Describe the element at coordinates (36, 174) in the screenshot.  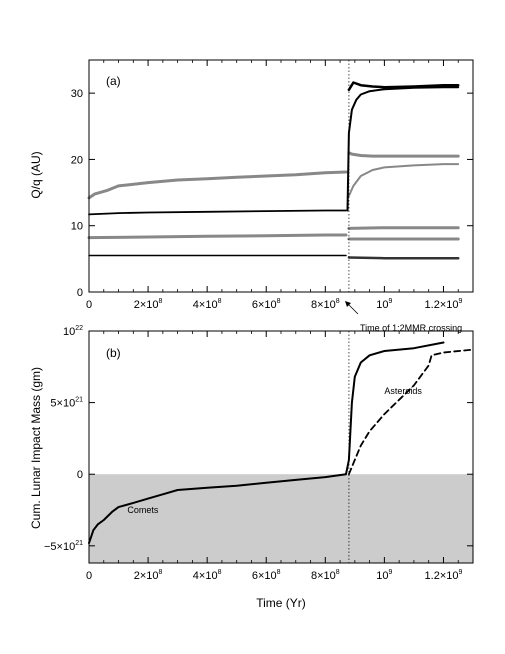
I see `panel-a-ylabel: Q/q (AU)` at that location.